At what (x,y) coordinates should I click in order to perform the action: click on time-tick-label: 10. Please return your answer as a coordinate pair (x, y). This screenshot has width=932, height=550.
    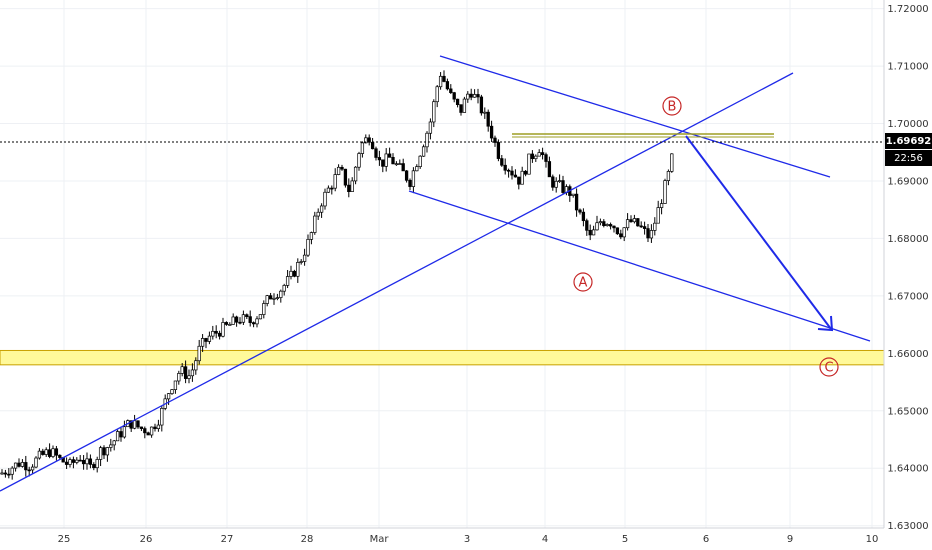
    Looking at the image, I should click on (872, 539).